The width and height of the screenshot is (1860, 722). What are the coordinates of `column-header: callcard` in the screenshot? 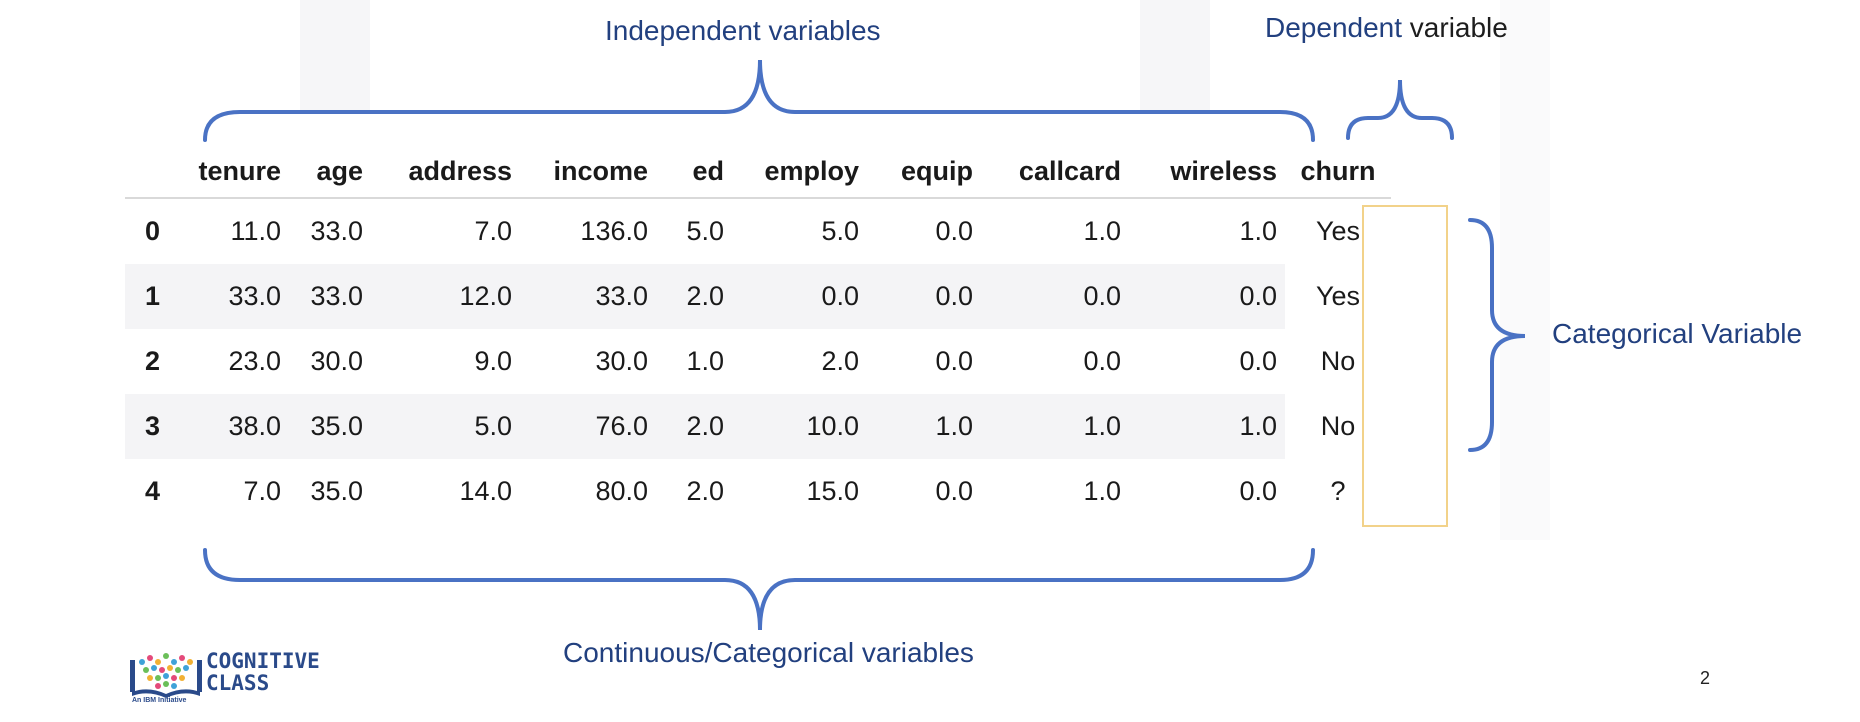 It's located at (1055, 172).